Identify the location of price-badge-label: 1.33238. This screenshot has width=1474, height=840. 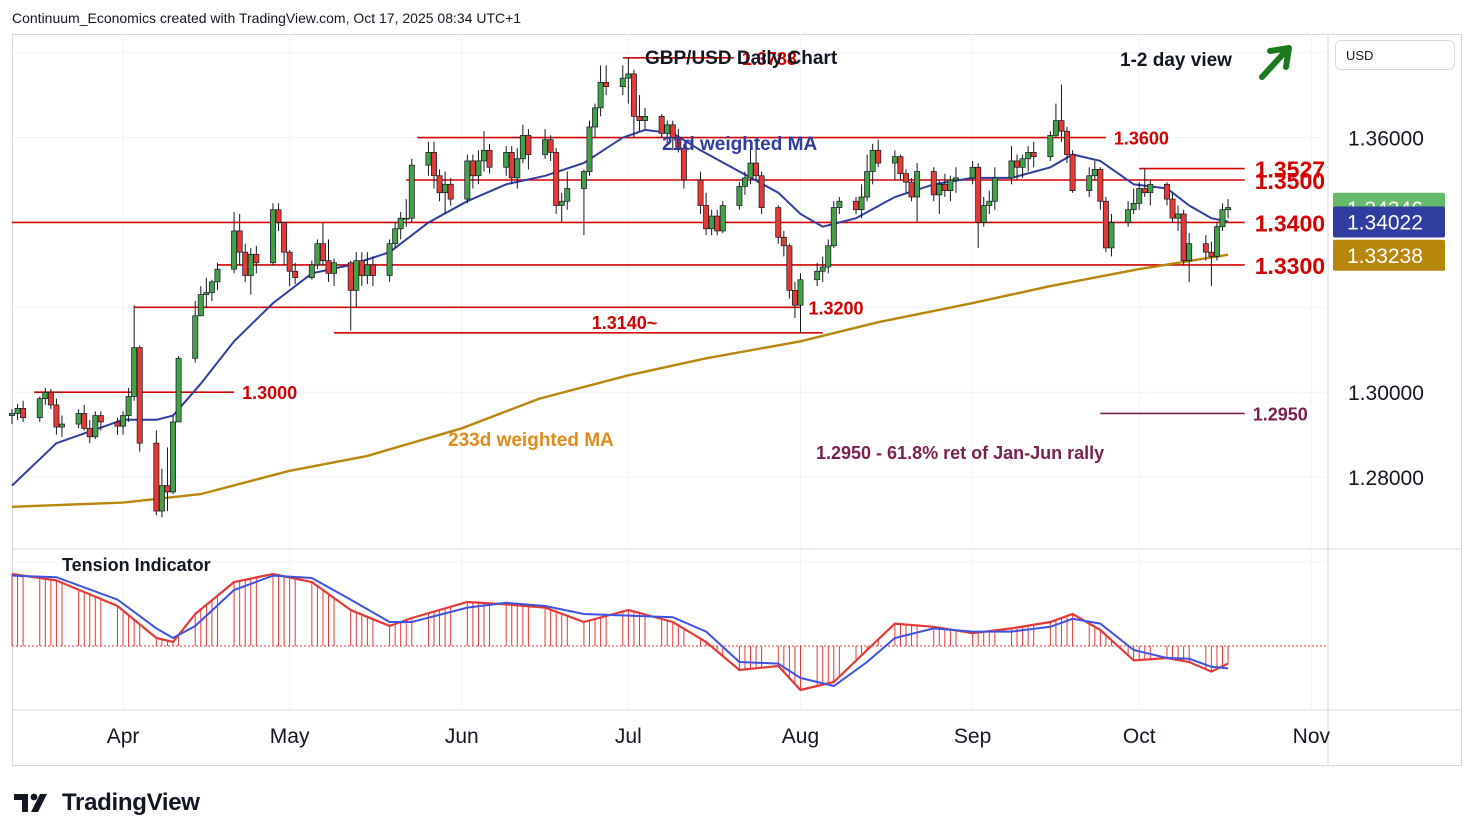
(1385, 256).